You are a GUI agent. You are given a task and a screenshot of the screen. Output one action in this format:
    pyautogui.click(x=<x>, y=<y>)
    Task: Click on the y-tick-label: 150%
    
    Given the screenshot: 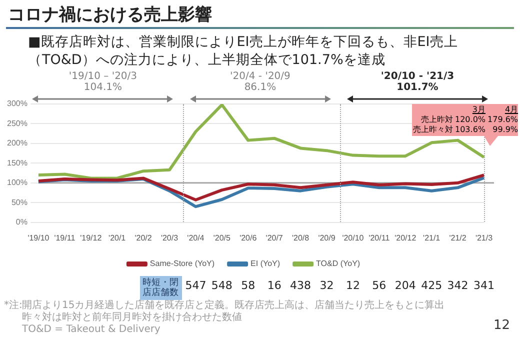 What is the action you would take?
    pyautogui.click(x=17, y=163)
    